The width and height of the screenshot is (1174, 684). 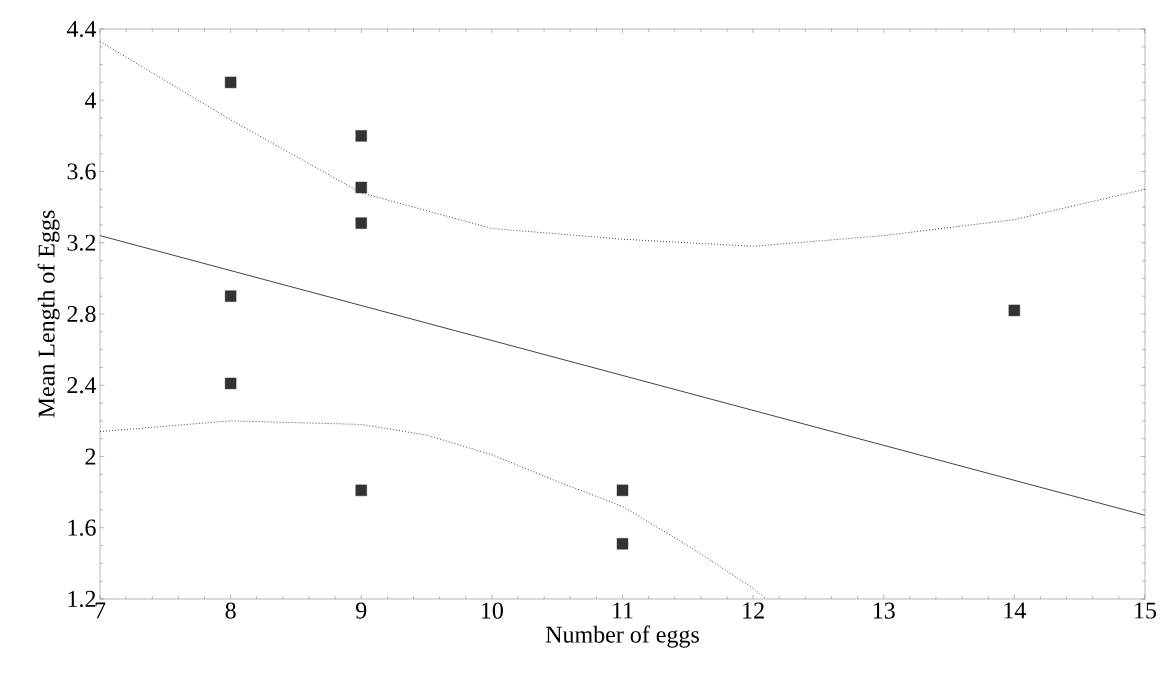 I want to click on x-tick-label: 7, so click(x=100, y=610).